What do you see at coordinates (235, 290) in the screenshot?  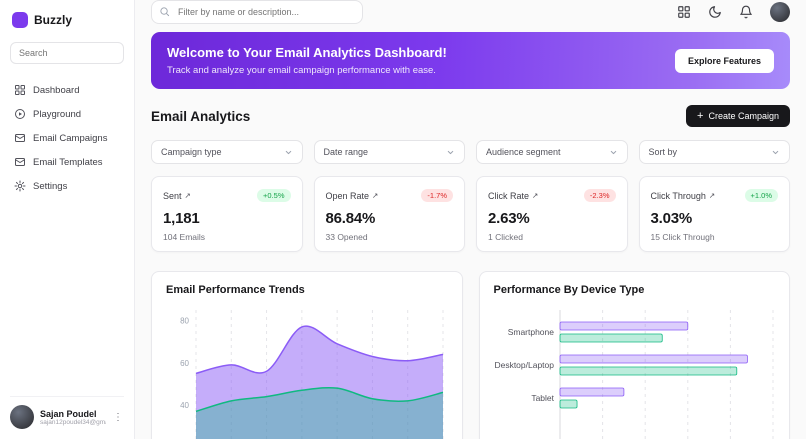 I see `chart-title: Email Performance Trends` at bounding box center [235, 290].